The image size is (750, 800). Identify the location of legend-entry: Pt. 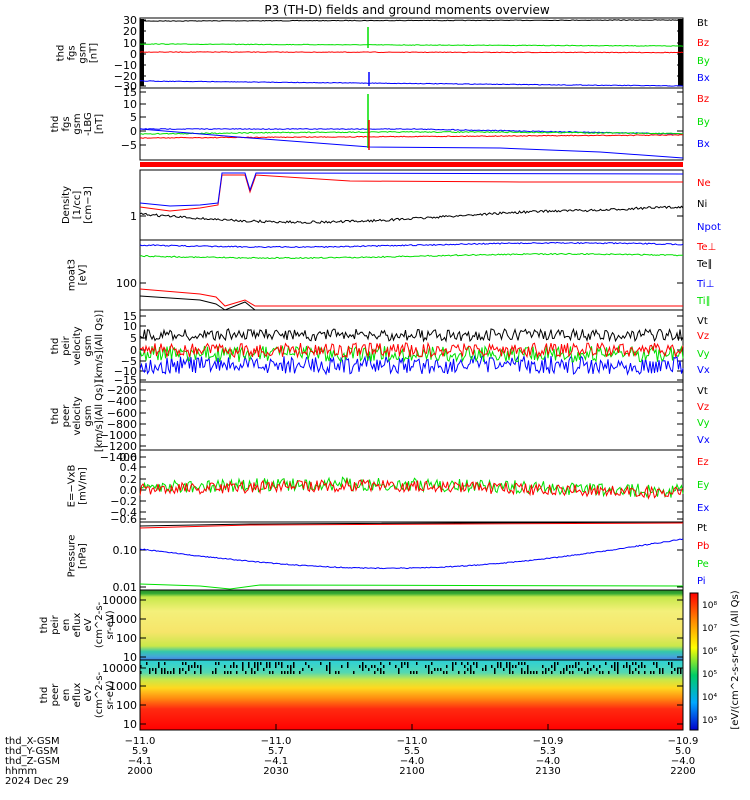
(702, 528).